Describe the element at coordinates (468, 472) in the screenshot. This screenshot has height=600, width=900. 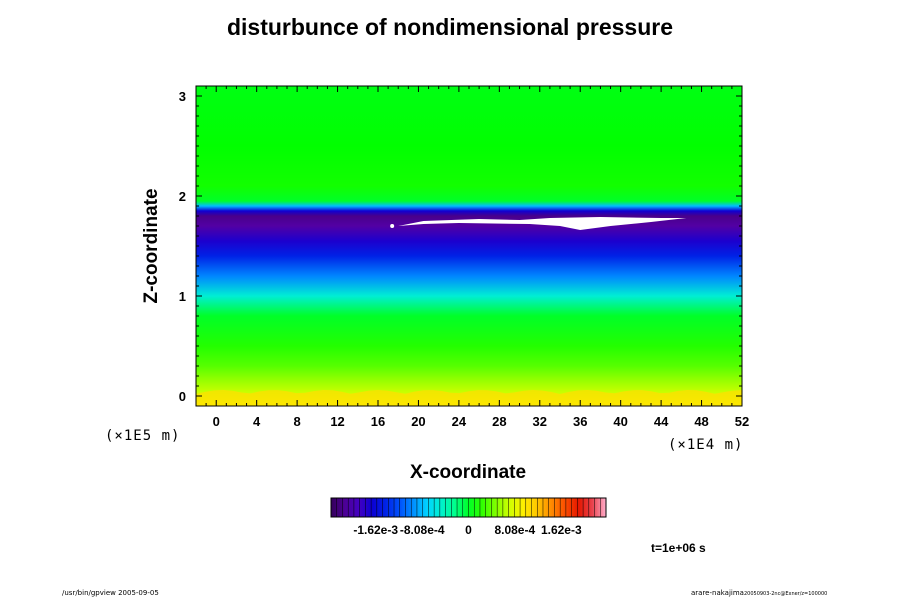
I see `x-axis-title: X-coordinate` at that location.